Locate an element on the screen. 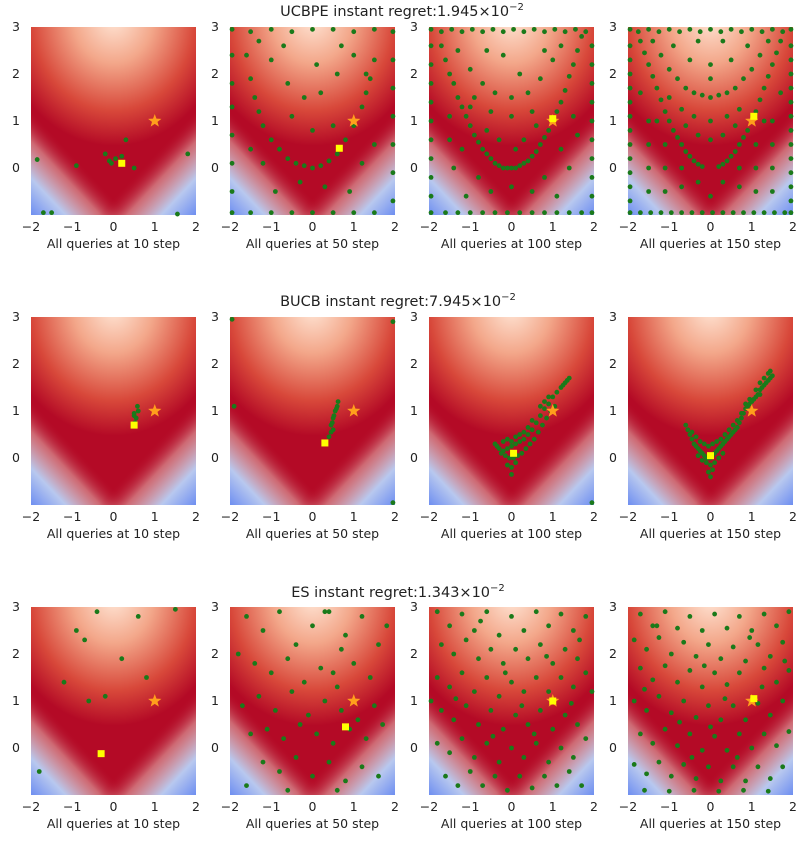 The image size is (804, 843). panel-r2-c2: −2 −1 0 1 2 3 2 1 0 All queries at 100 step is located at coordinates (504, 715).